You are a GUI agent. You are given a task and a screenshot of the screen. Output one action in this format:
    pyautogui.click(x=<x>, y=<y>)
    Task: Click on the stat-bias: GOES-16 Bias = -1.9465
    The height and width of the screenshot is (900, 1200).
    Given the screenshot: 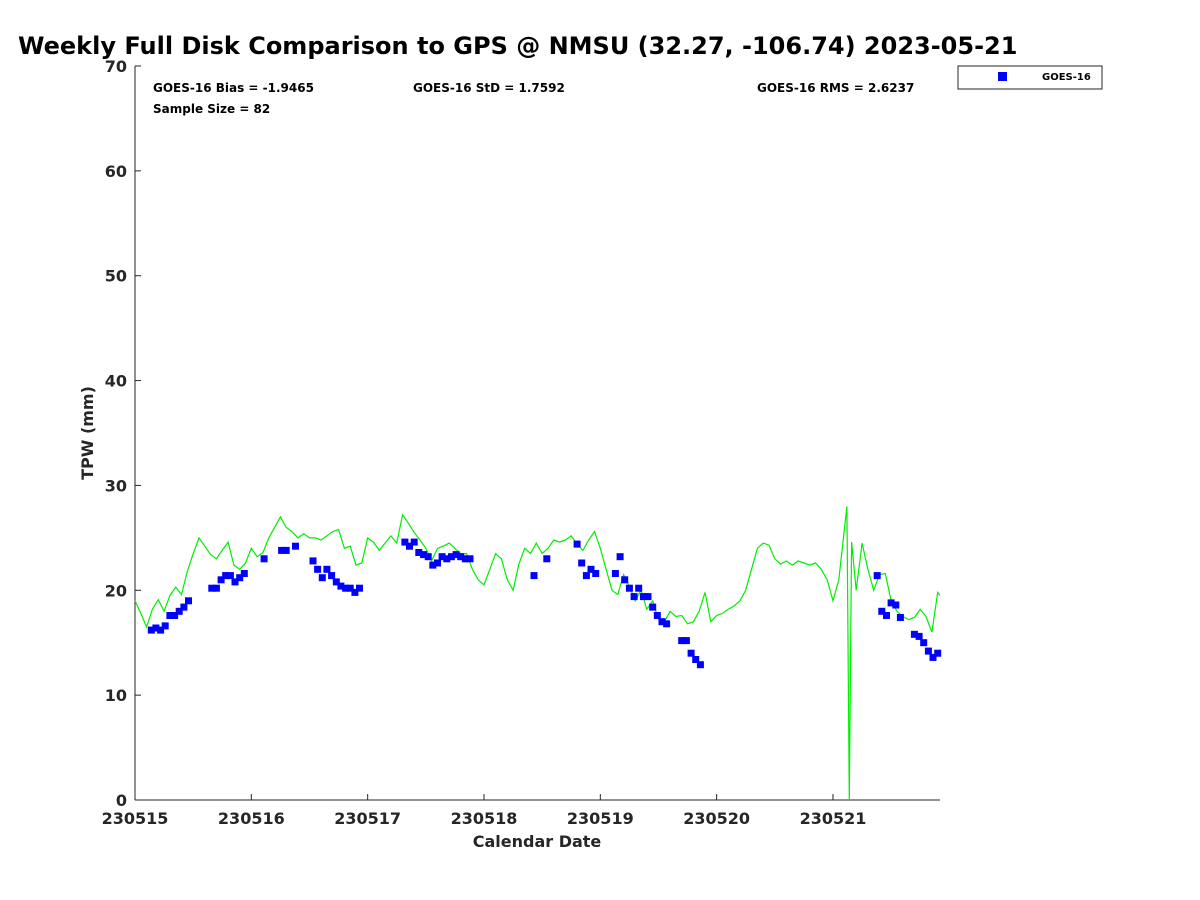 What is the action you would take?
    pyautogui.click(x=233, y=88)
    